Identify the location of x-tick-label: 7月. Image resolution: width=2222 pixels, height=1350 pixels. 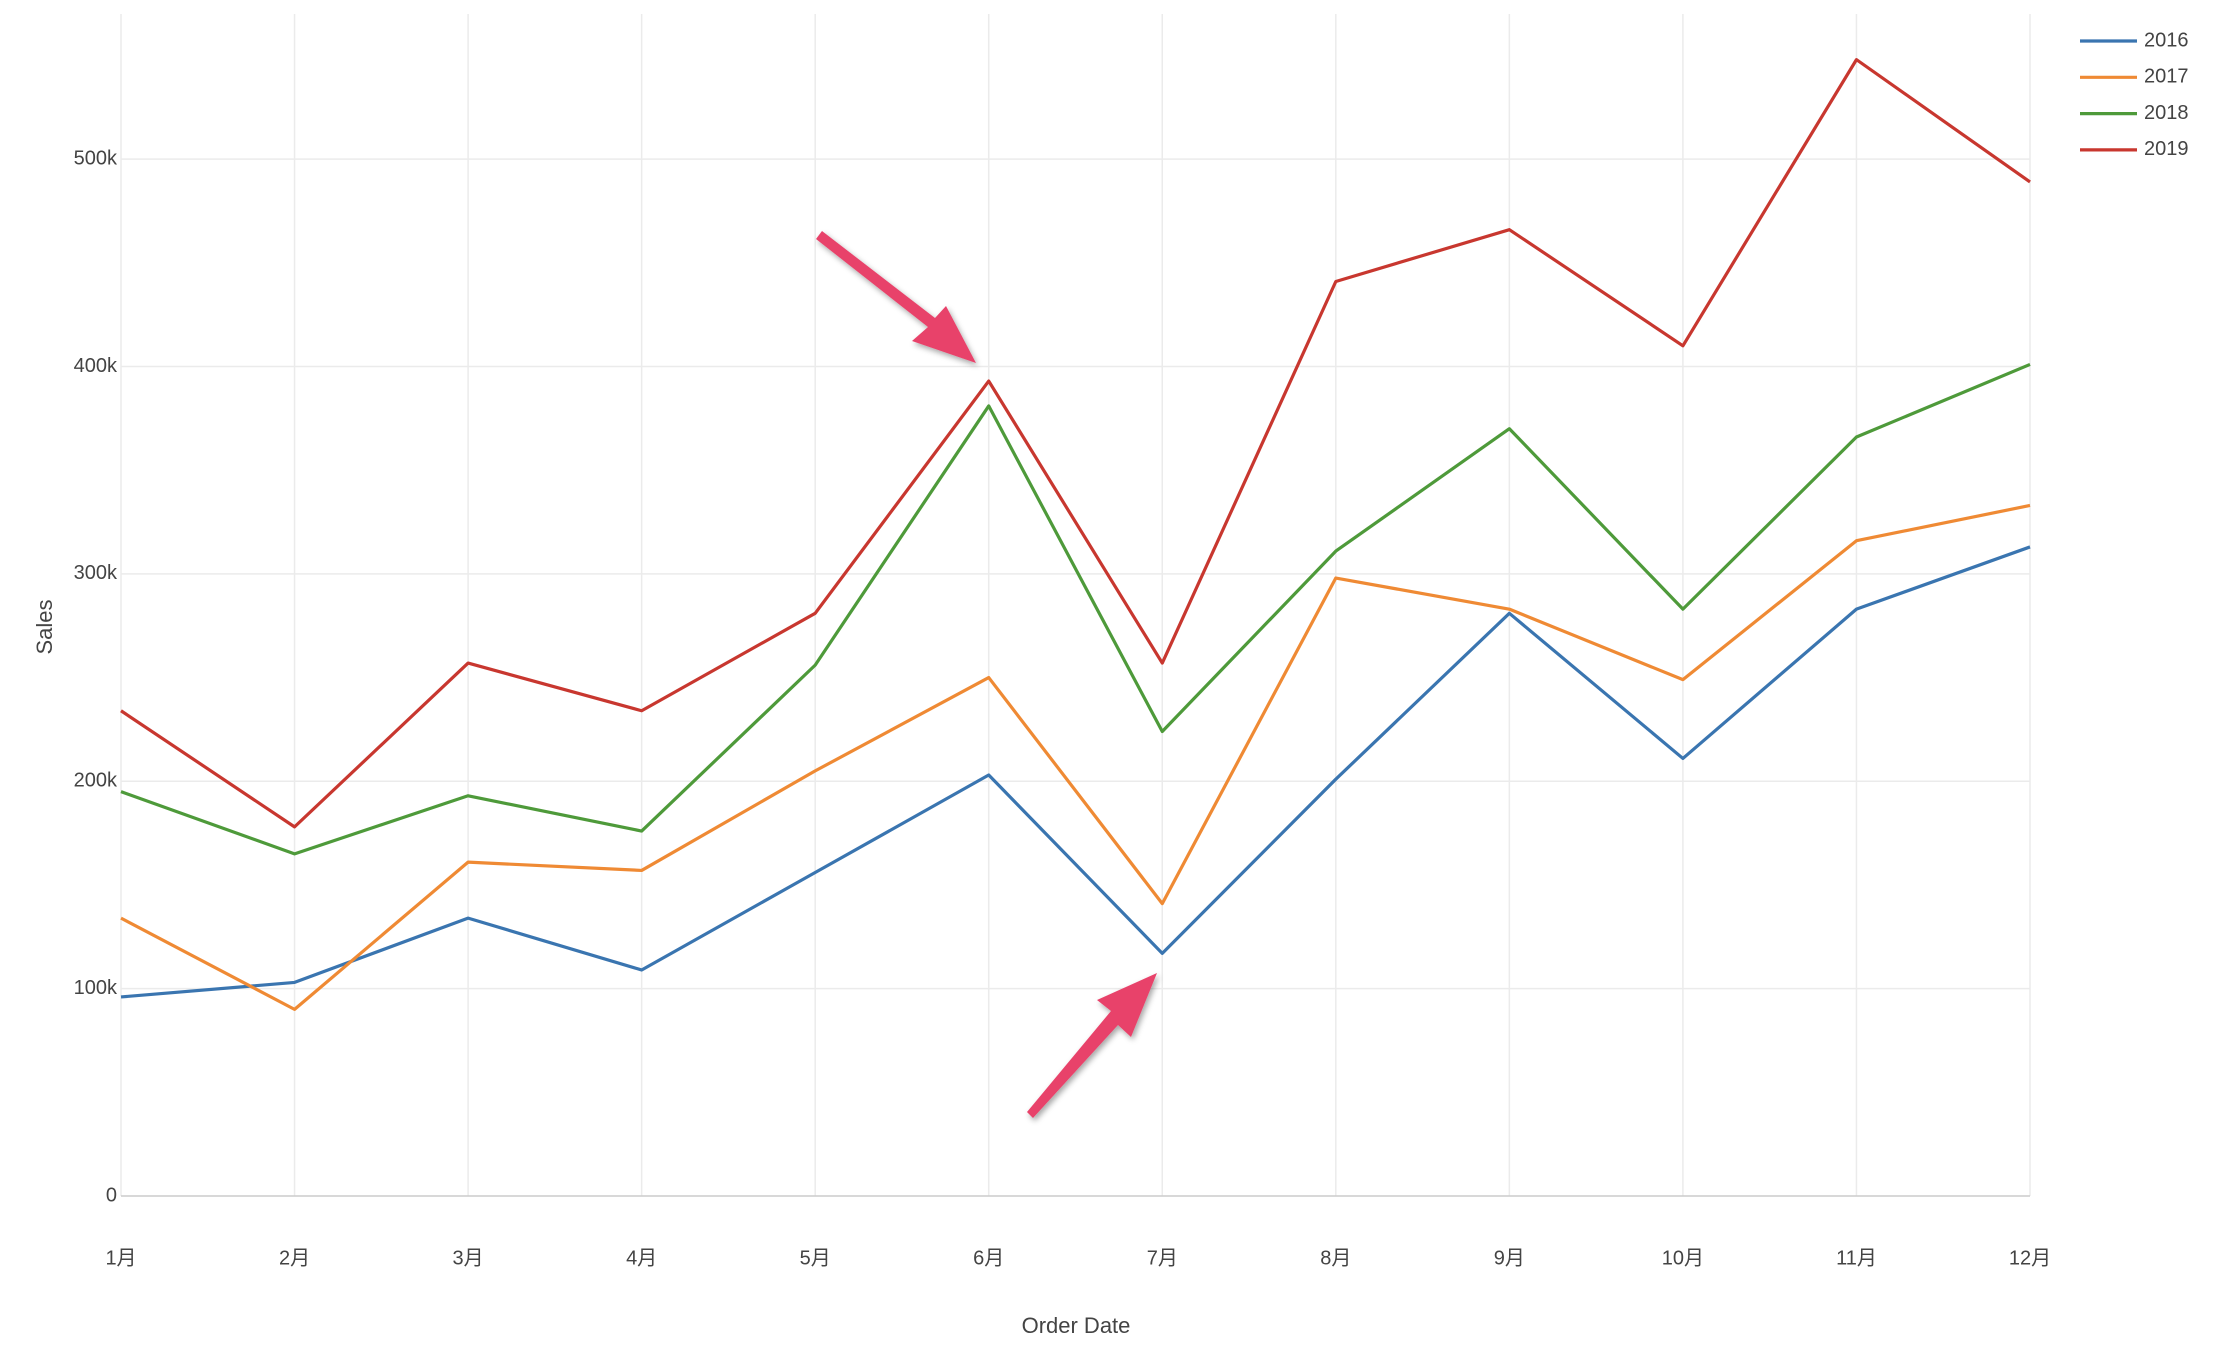
(1162, 1258).